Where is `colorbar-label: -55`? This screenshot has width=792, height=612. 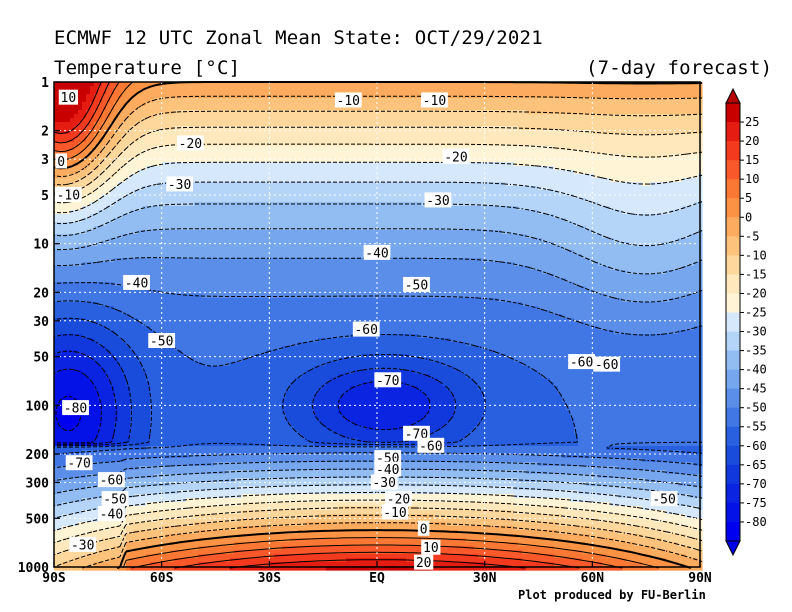 colorbar-label: -55 is located at coordinates (756, 427).